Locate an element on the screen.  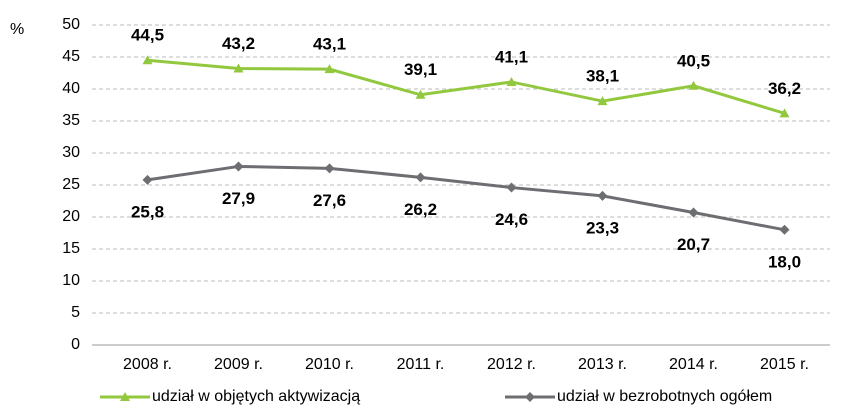
data-label: 38,1 is located at coordinates (602, 76).